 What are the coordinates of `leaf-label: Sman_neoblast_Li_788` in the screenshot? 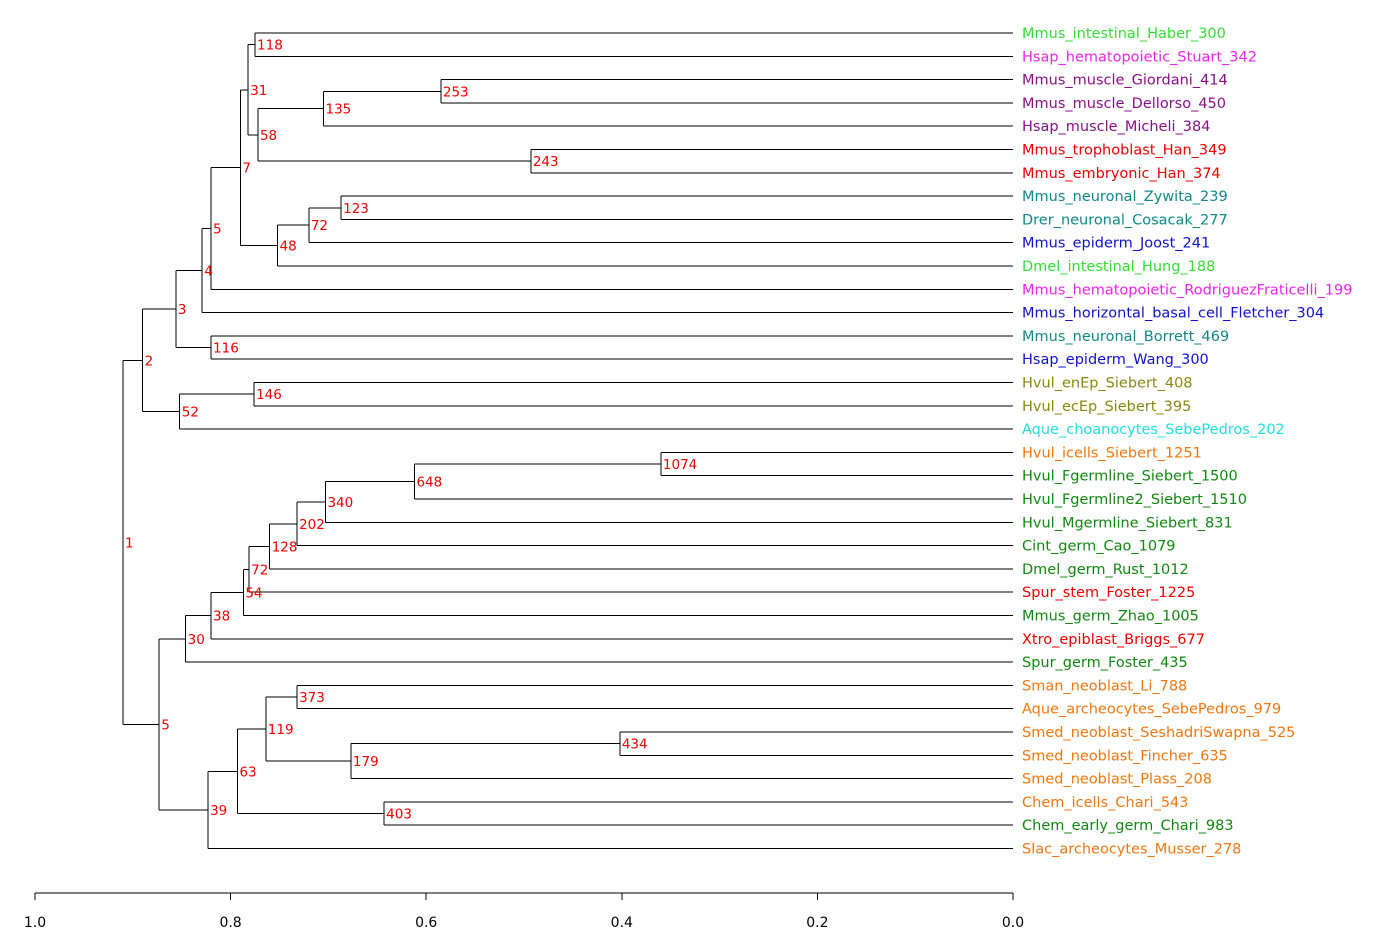 It's located at (1104, 686).